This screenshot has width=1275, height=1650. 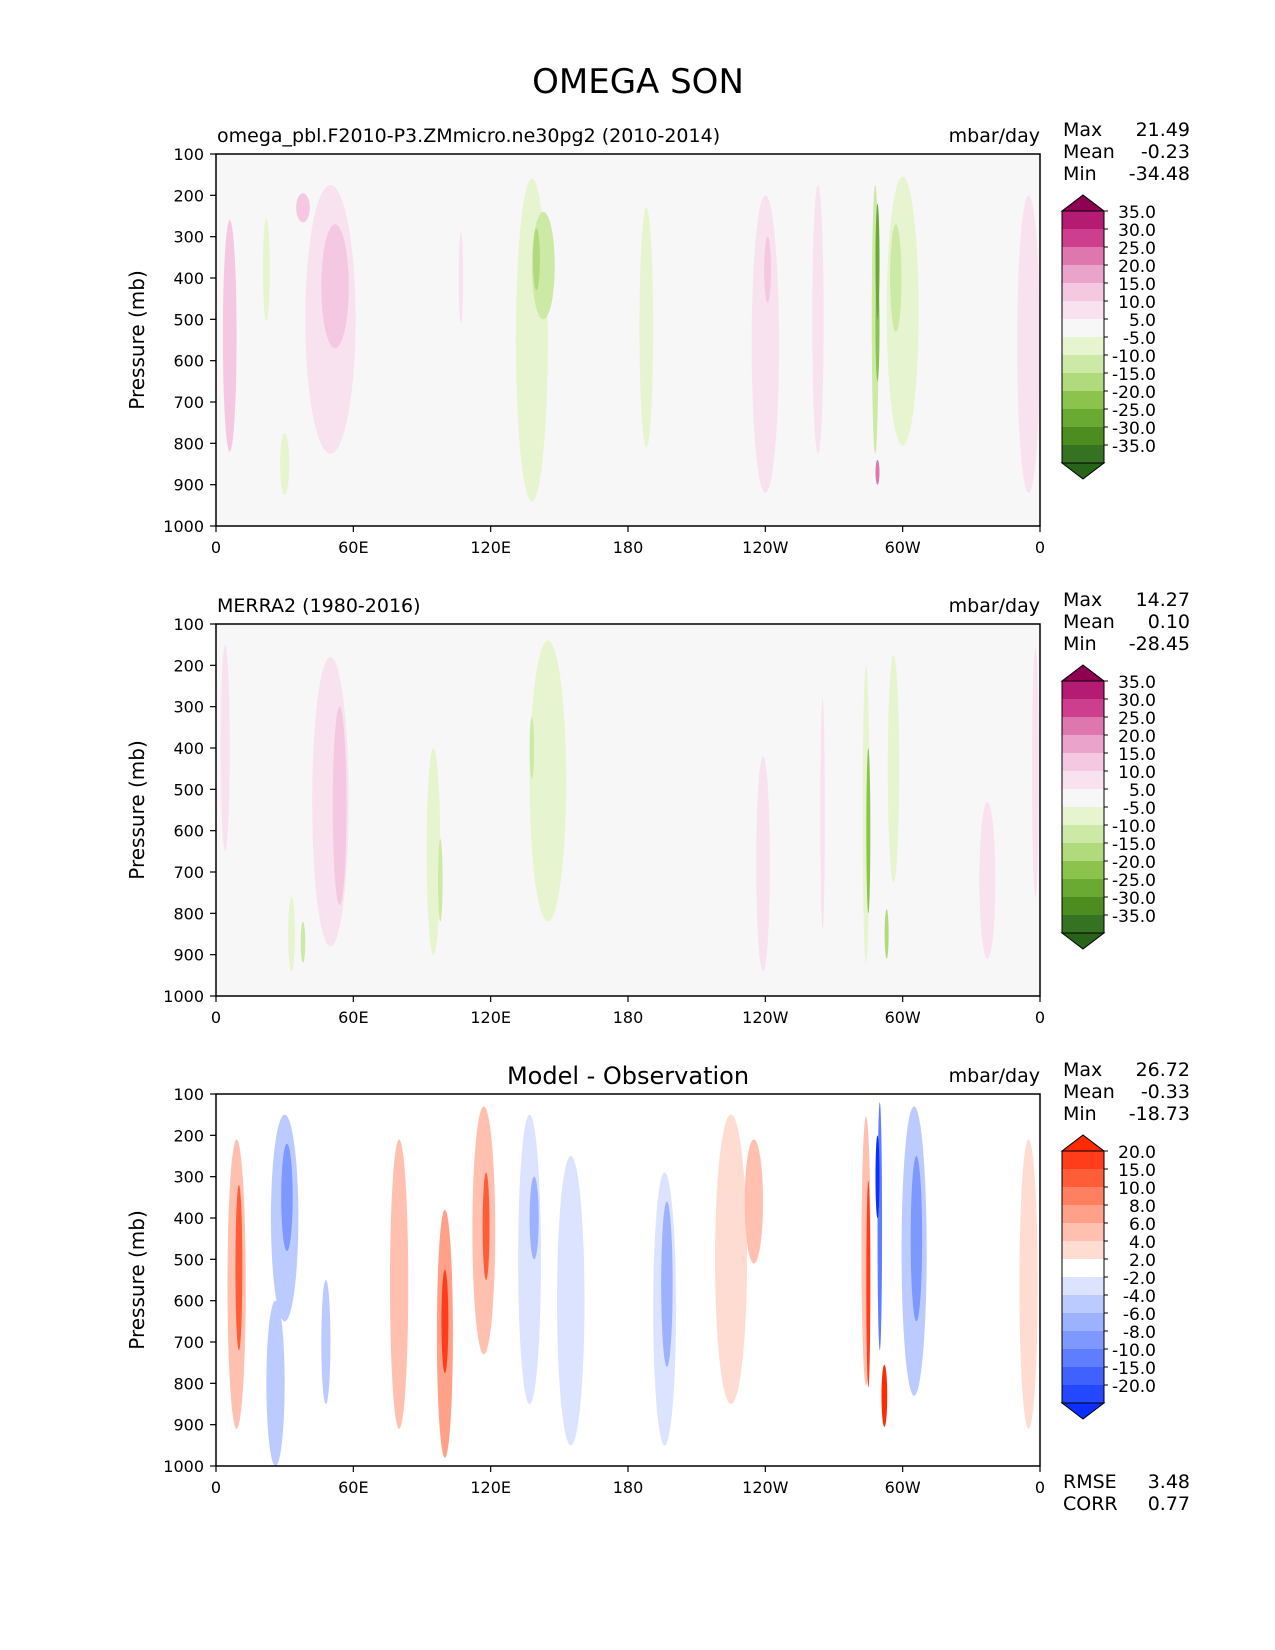 I want to click on colorbar-bottom-extend, so click(x=1083, y=941).